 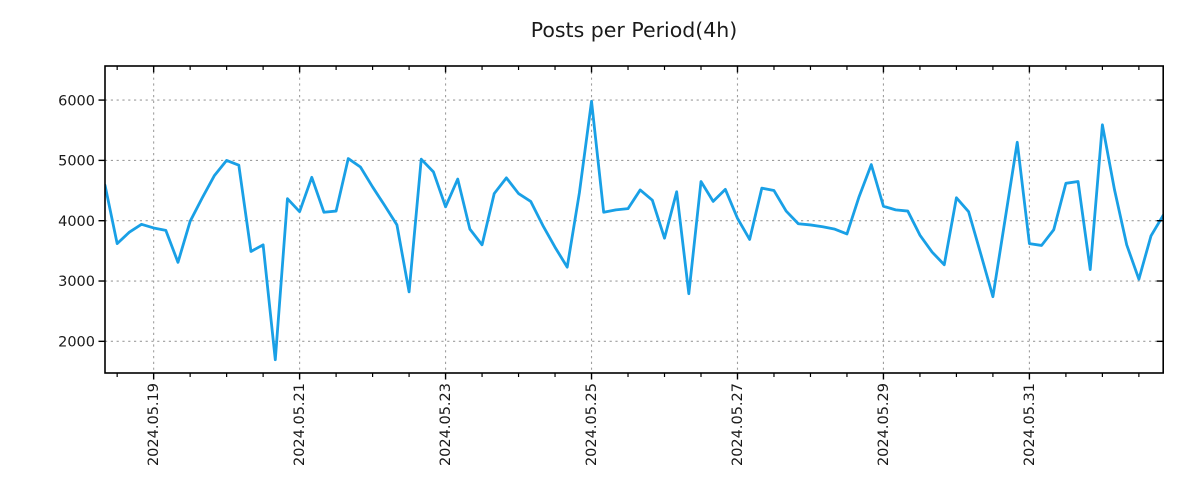 What do you see at coordinates (76, 282) in the screenshot?
I see `y-tick-label: 3000` at bounding box center [76, 282].